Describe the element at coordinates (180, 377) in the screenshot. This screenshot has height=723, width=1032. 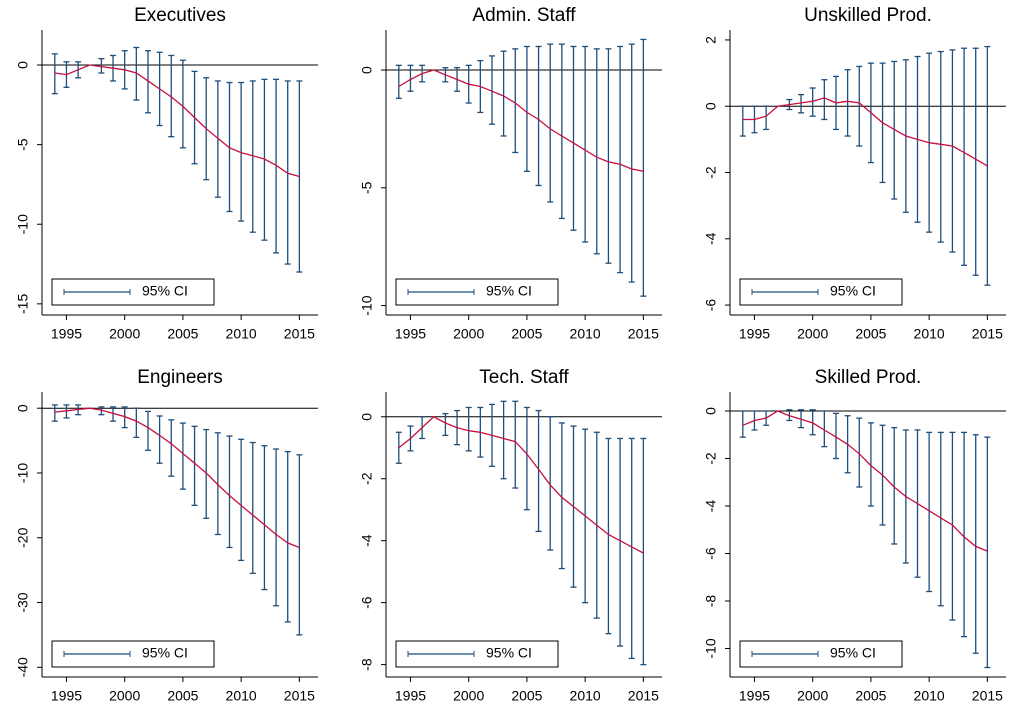
I see `panel-title: Engineers` at that location.